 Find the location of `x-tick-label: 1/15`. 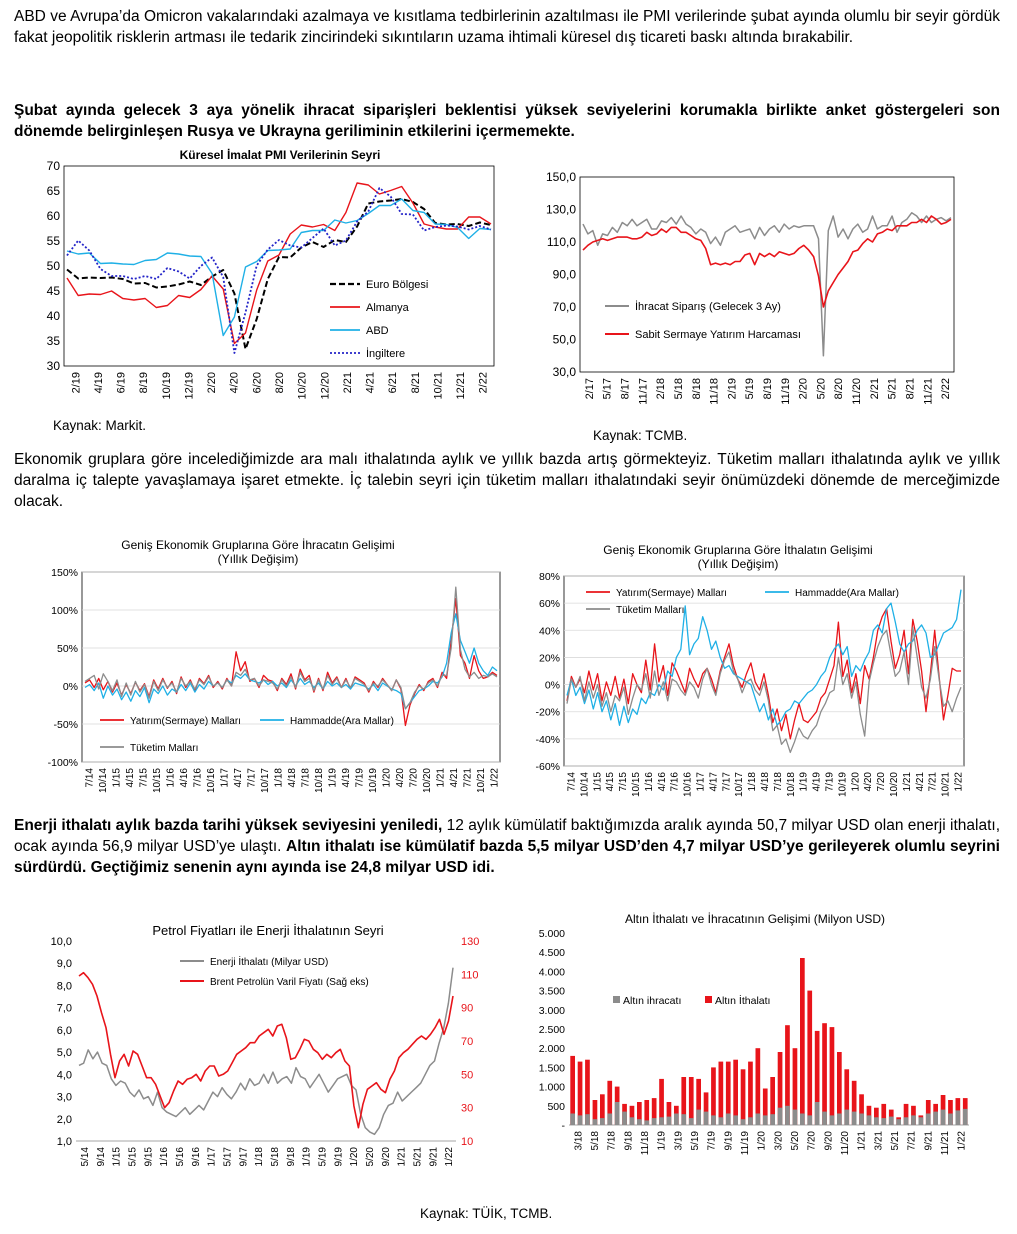

x-tick-label: 1/15 is located at coordinates (117, 778).